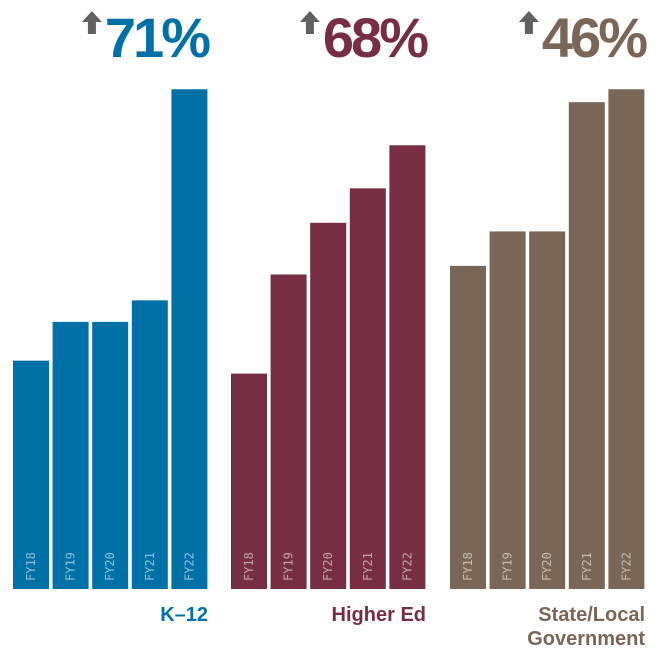  Describe the element at coordinates (375, 37) in the screenshot. I see `percent-change-label: 68%` at that location.